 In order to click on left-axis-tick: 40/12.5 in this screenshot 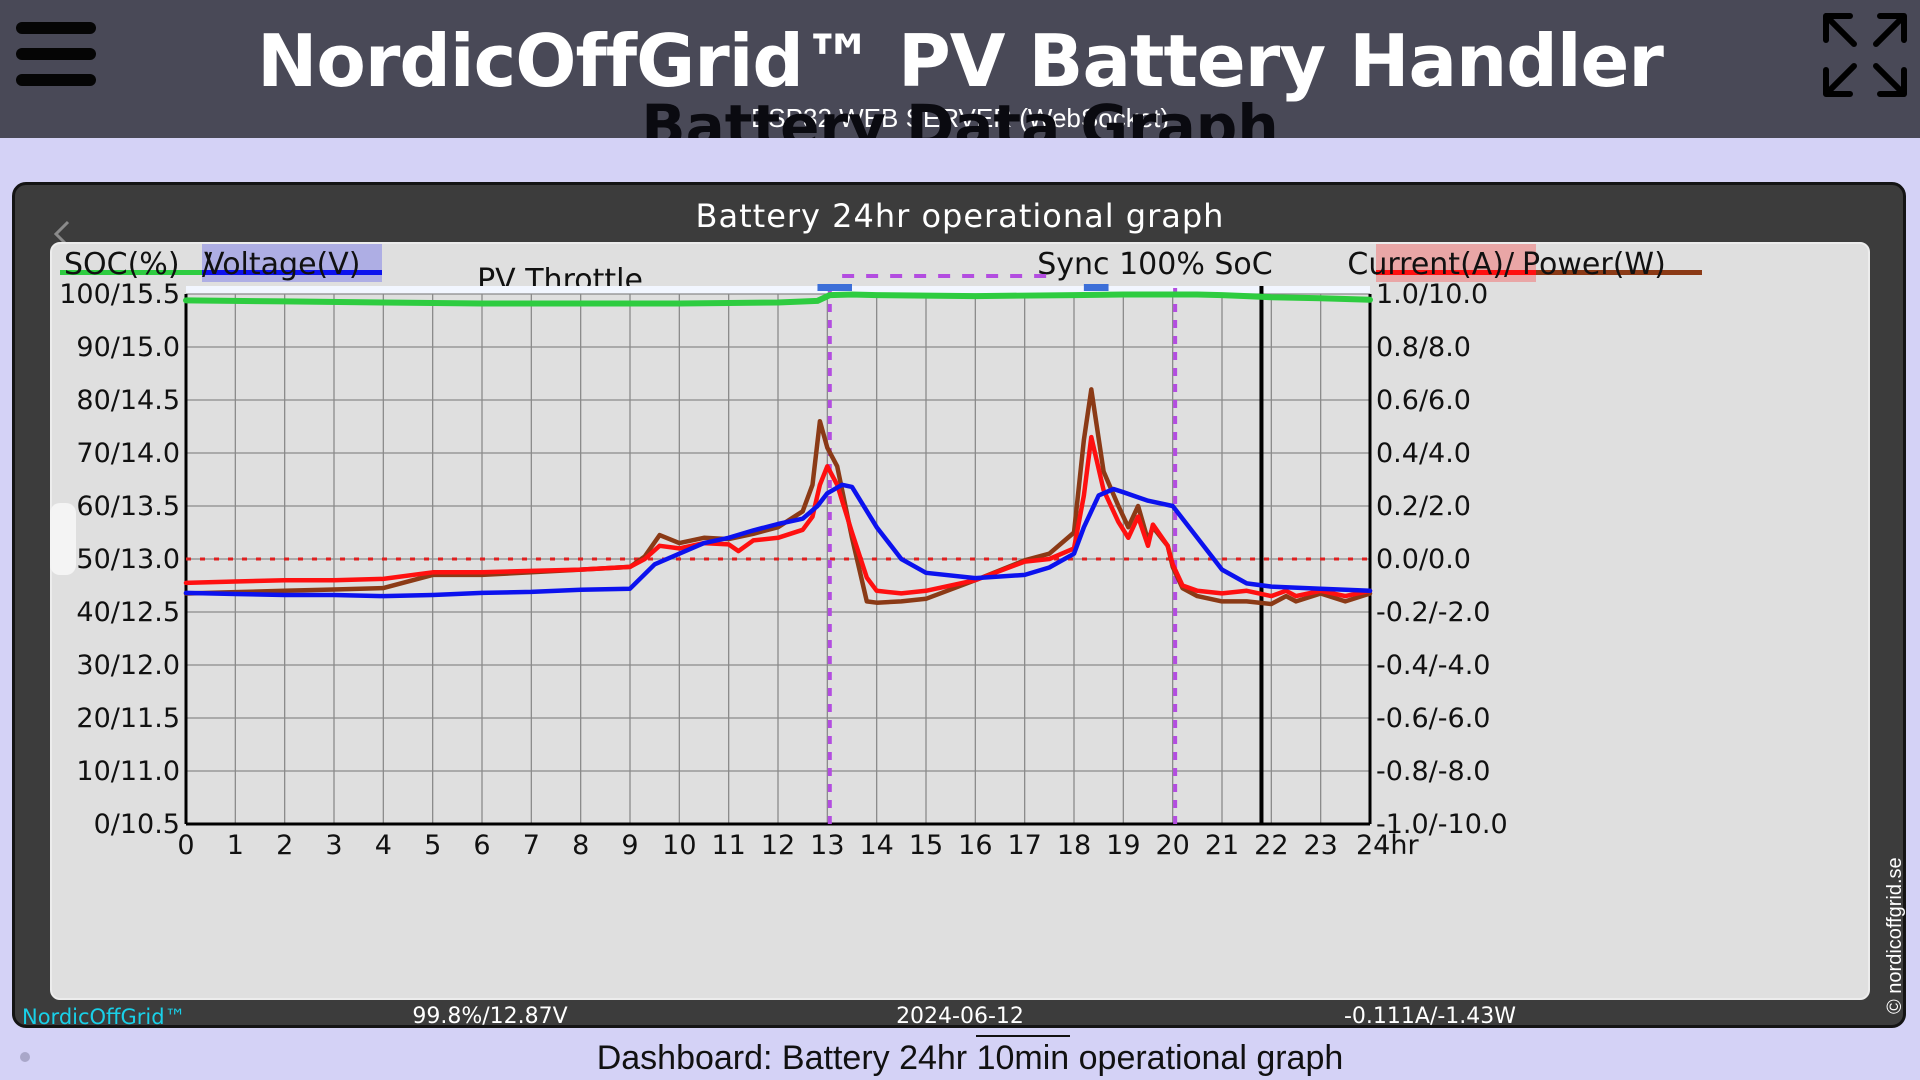, I will do `click(128, 612)`.